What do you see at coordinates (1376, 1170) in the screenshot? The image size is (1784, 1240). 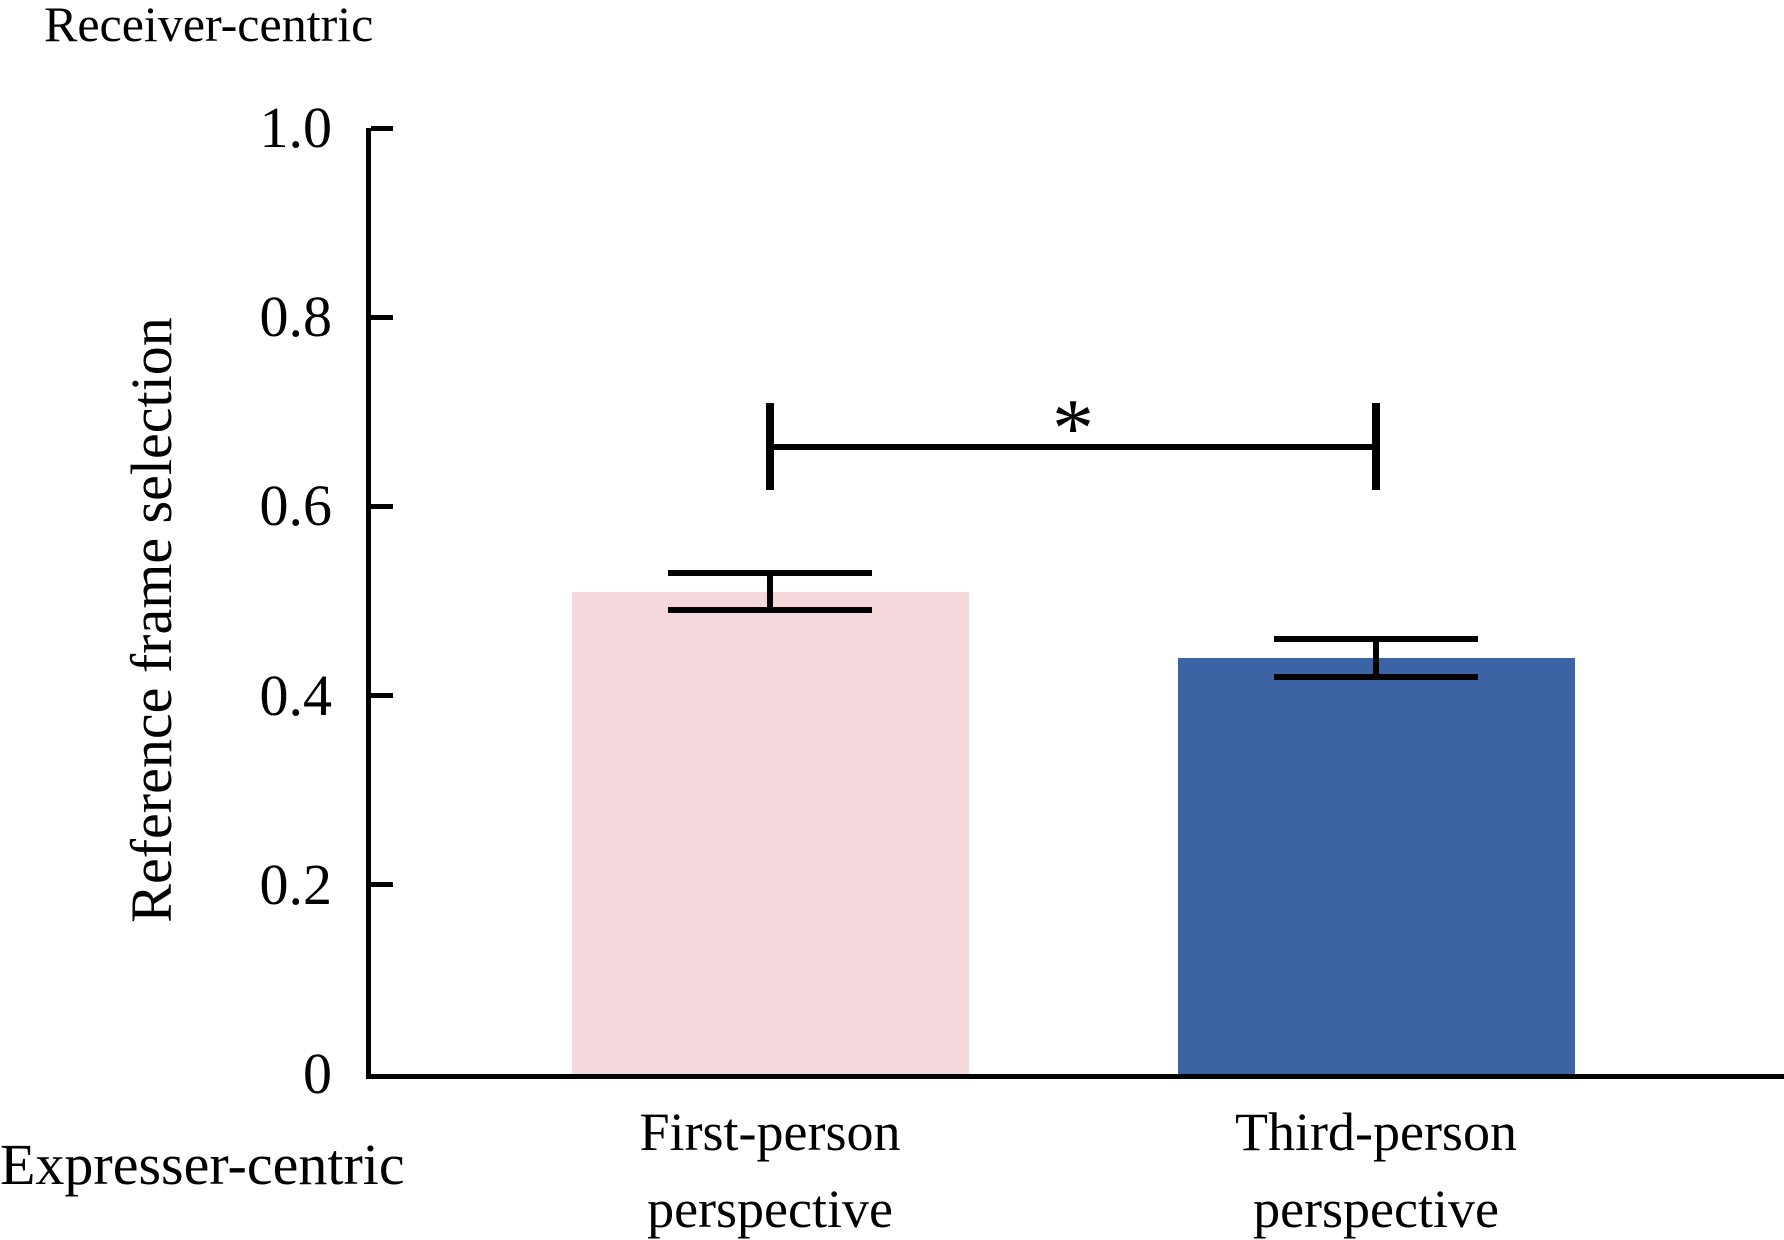 I see `x-category-label: Third-person perspective` at bounding box center [1376, 1170].